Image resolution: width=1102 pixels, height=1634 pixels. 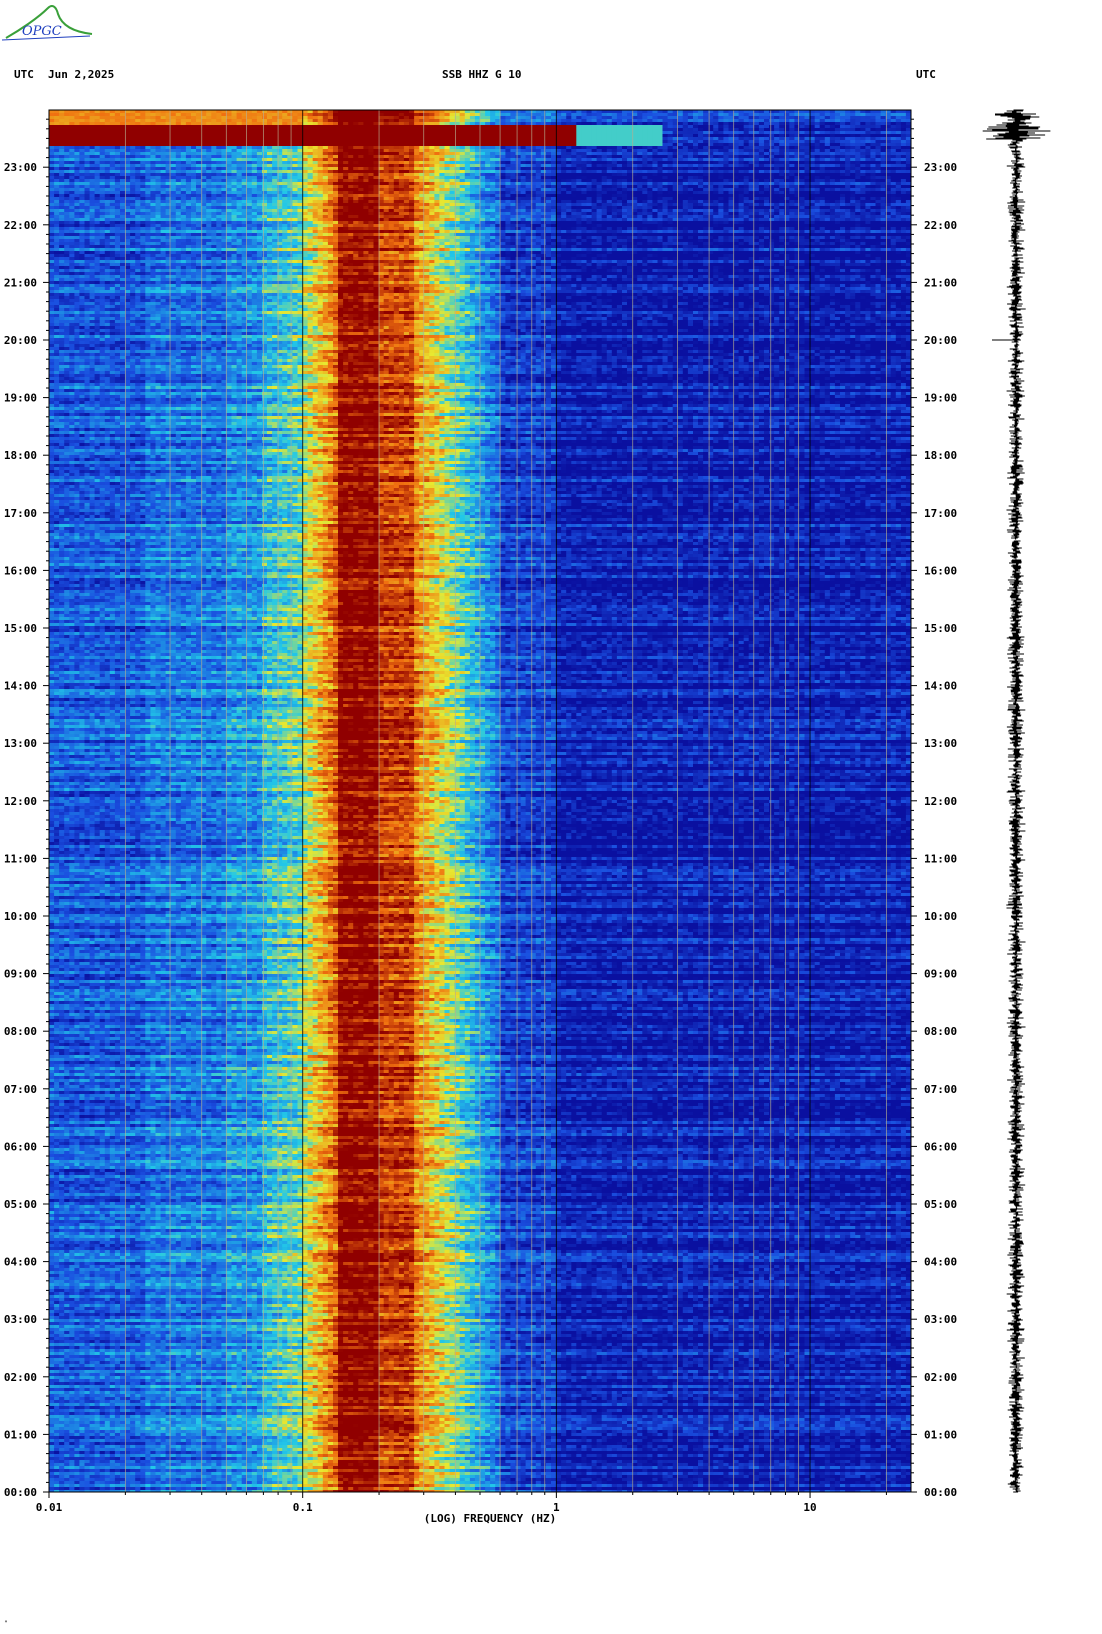 I want to click on y-tick-label-left: 08:00, so click(x=20, y=1031).